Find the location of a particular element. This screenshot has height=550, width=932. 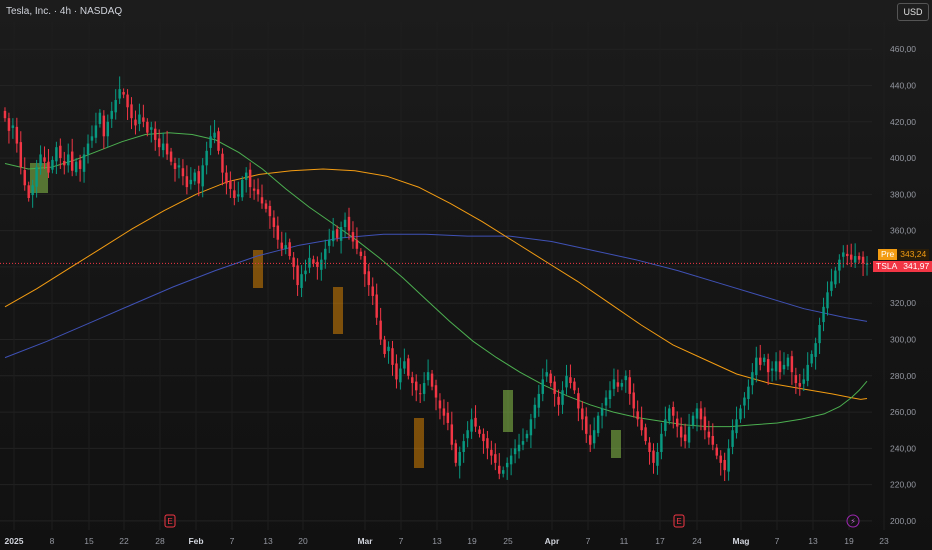

flash-icon: ⚡ is located at coordinates (853, 521).